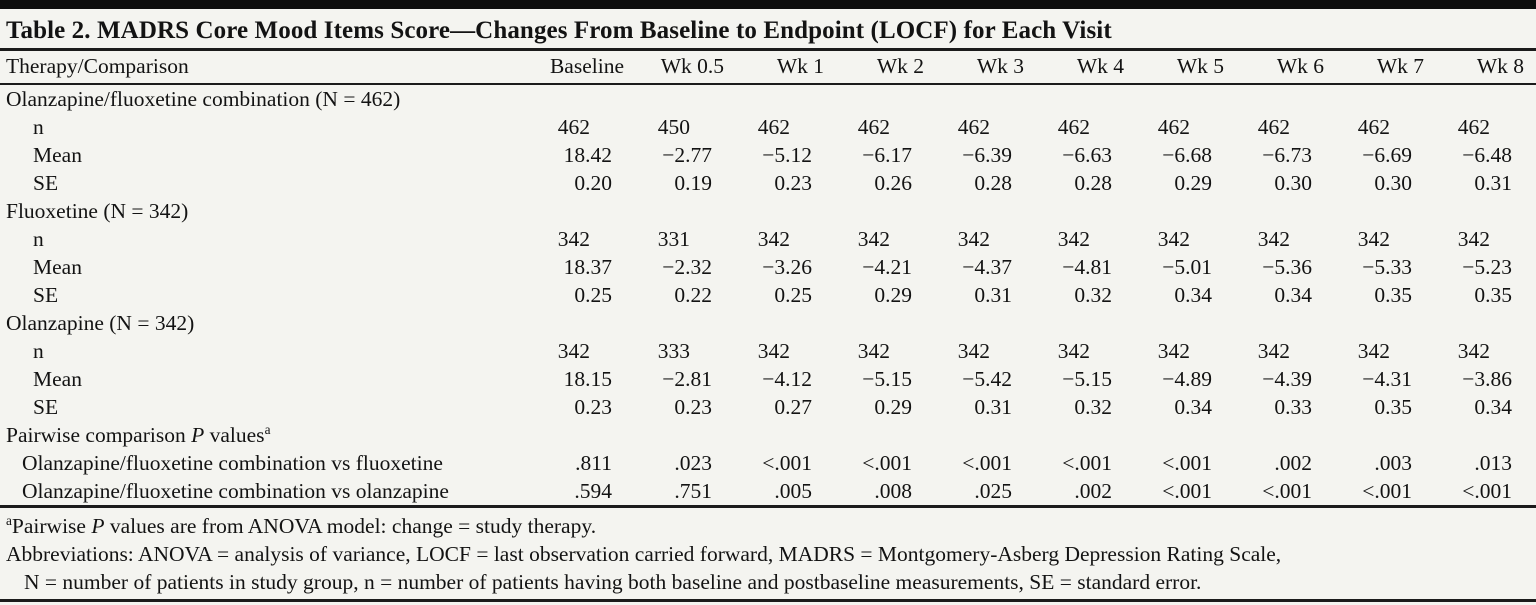  What do you see at coordinates (1293, 407) in the screenshot?
I see `table-cell: 0.33` at bounding box center [1293, 407].